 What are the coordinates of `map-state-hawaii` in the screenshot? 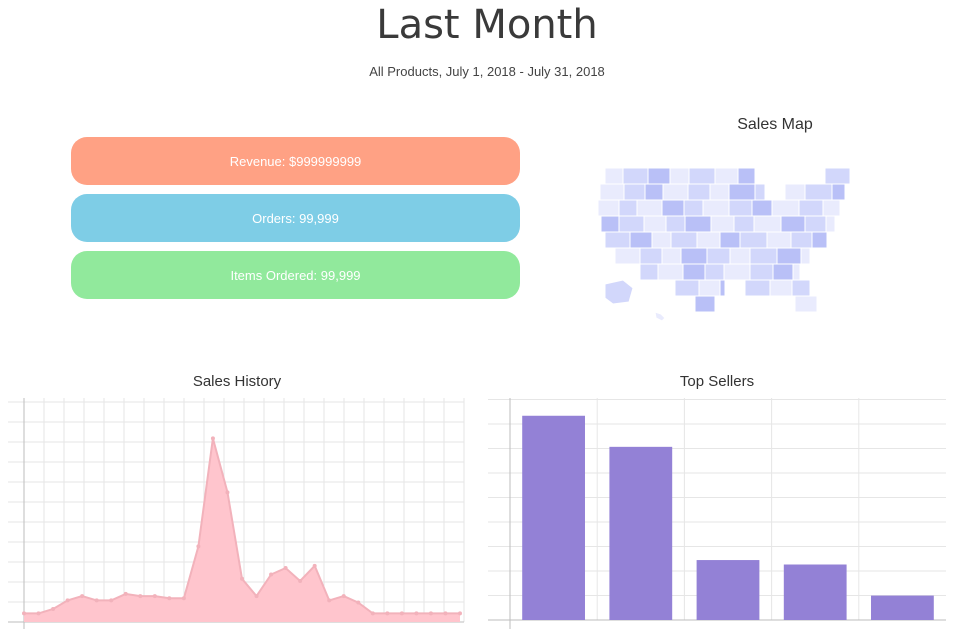 It's located at (660, 316).